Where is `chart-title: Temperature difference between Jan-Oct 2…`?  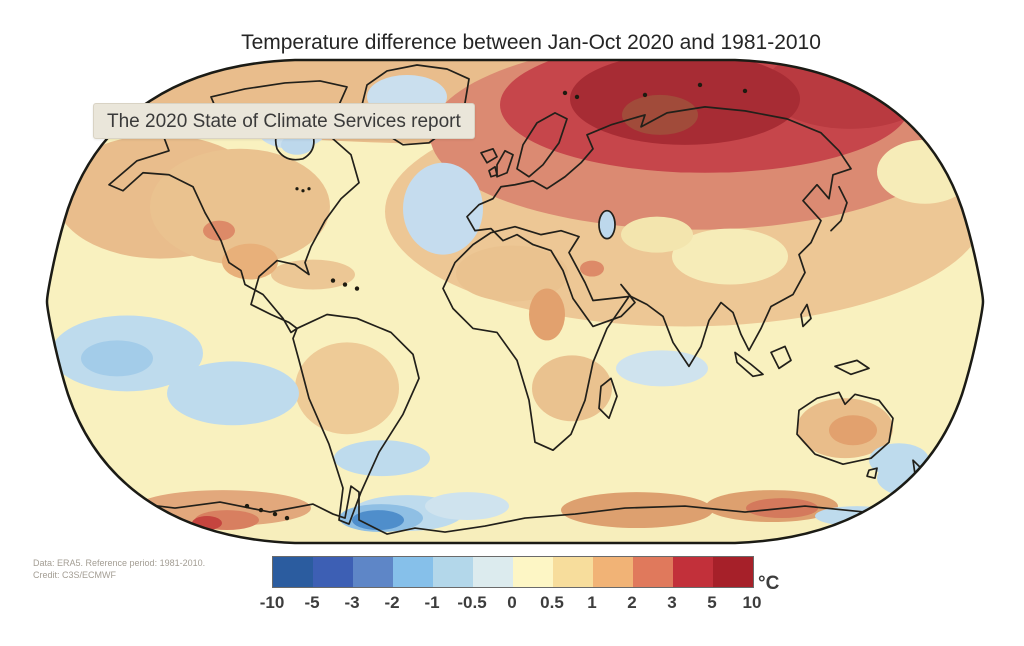
chart-title: Temperature difference between Jan-Oct 2… is located at coordinates (531, 42).